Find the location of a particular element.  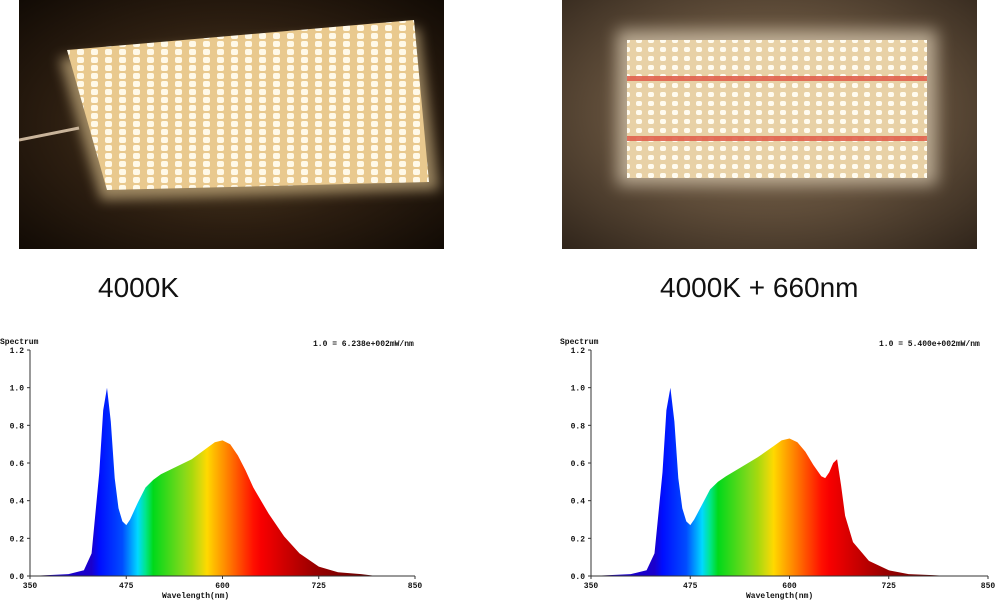

chart-annotation: 1.0 = 5.400e+002mW/nm is located at coordinates (929, 344).